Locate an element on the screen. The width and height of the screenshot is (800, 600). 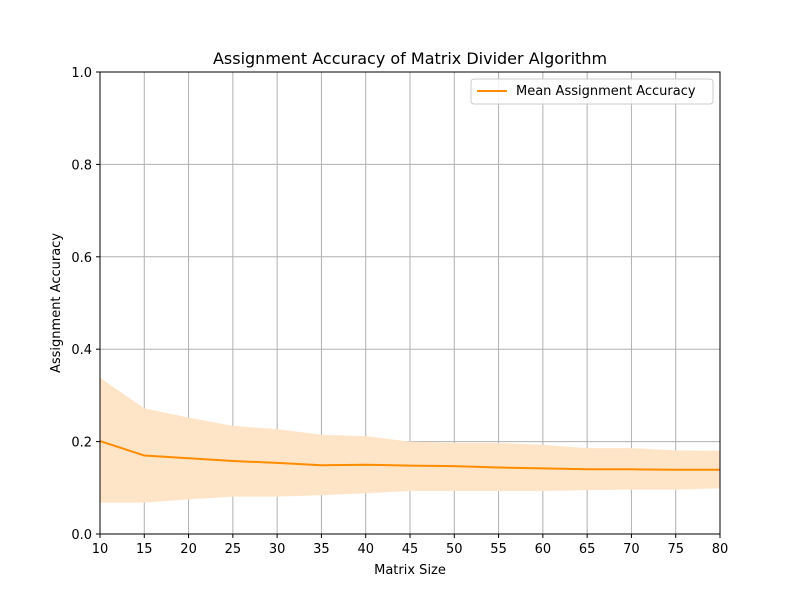
x-tick-label: 70 is located at coordinates (631, 549).